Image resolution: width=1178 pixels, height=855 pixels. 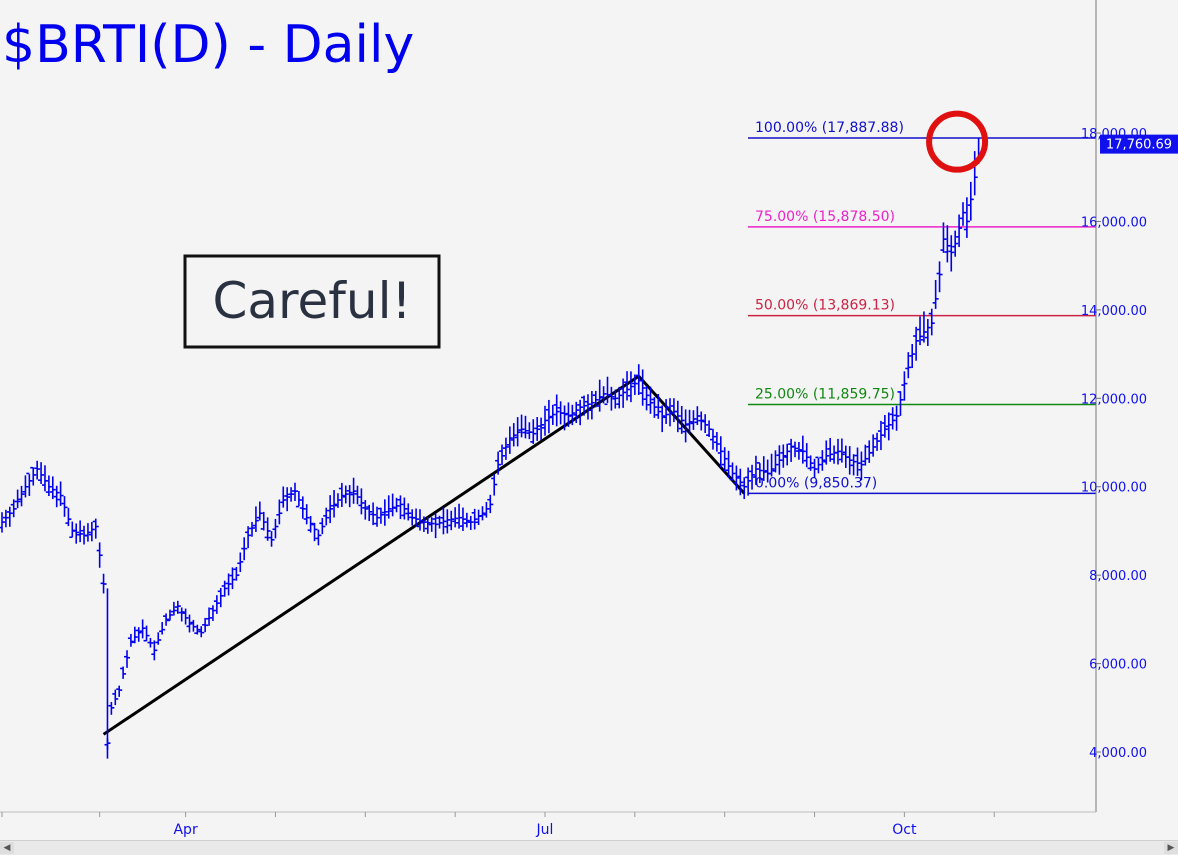 I want to click on fib-level-label: 50.00% (13,869.13), so click(x=825, y=306).